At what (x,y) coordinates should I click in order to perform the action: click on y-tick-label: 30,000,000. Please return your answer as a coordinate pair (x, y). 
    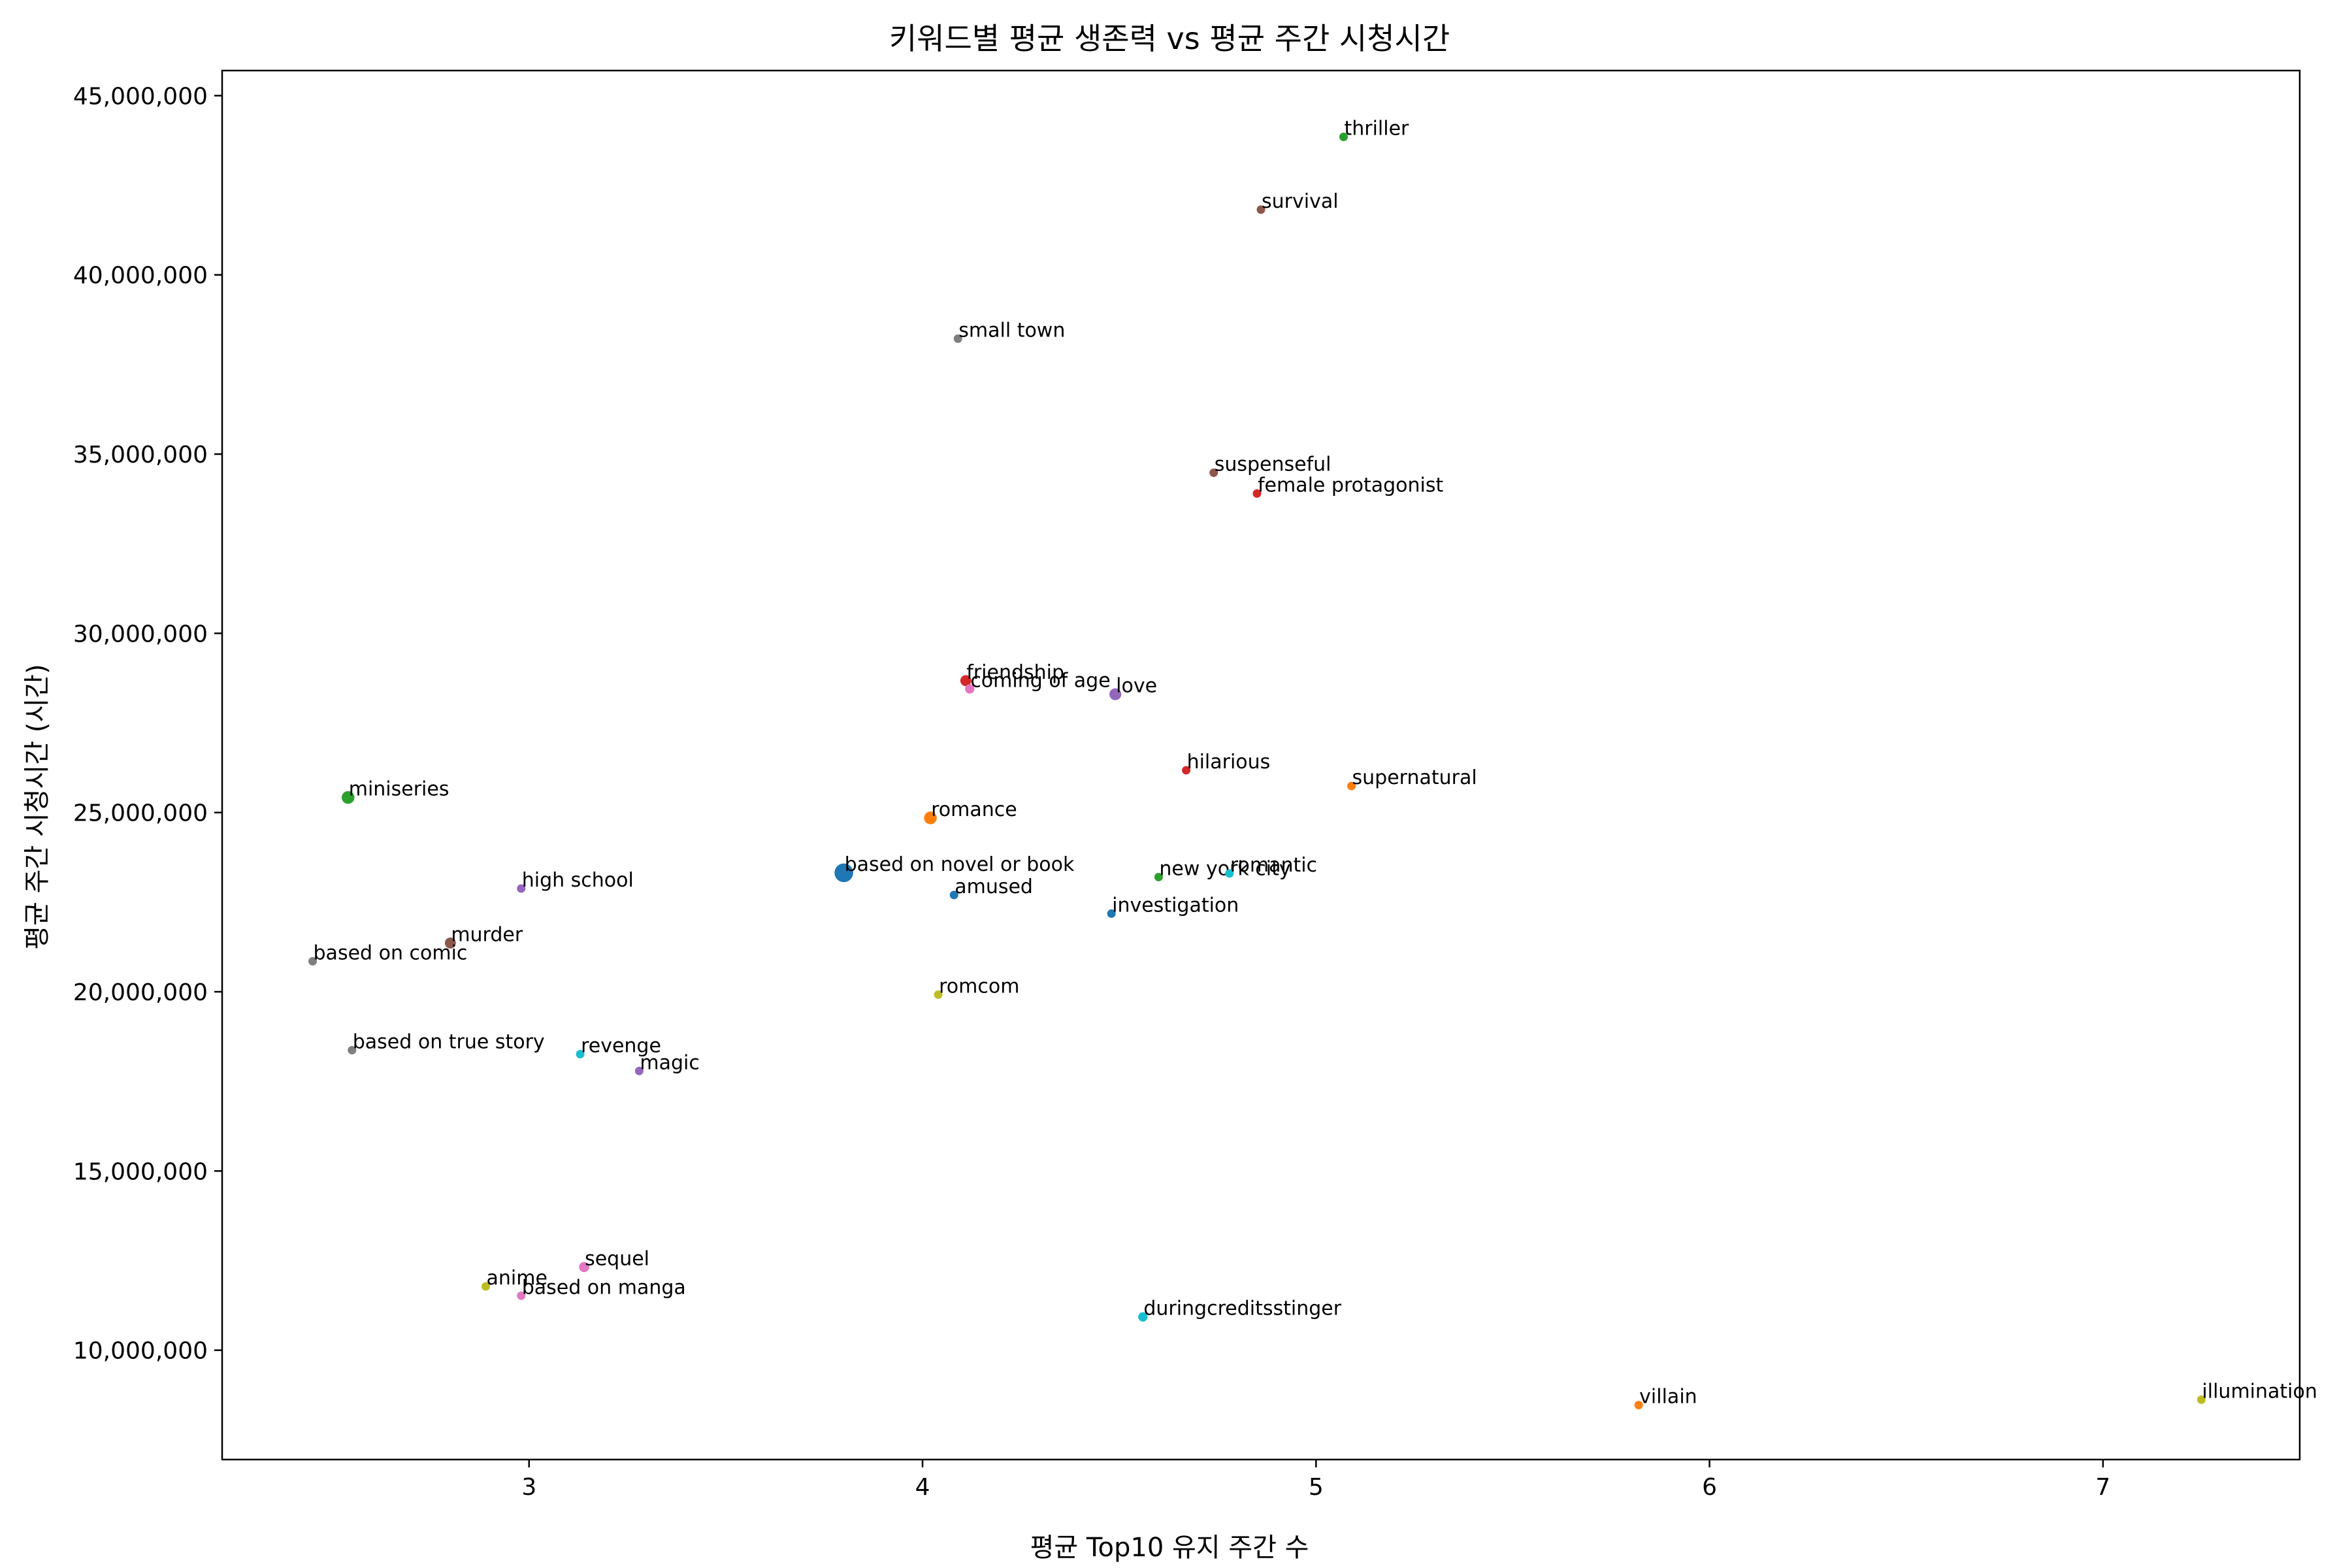
    Looking at the image, I should click on (140, 634).